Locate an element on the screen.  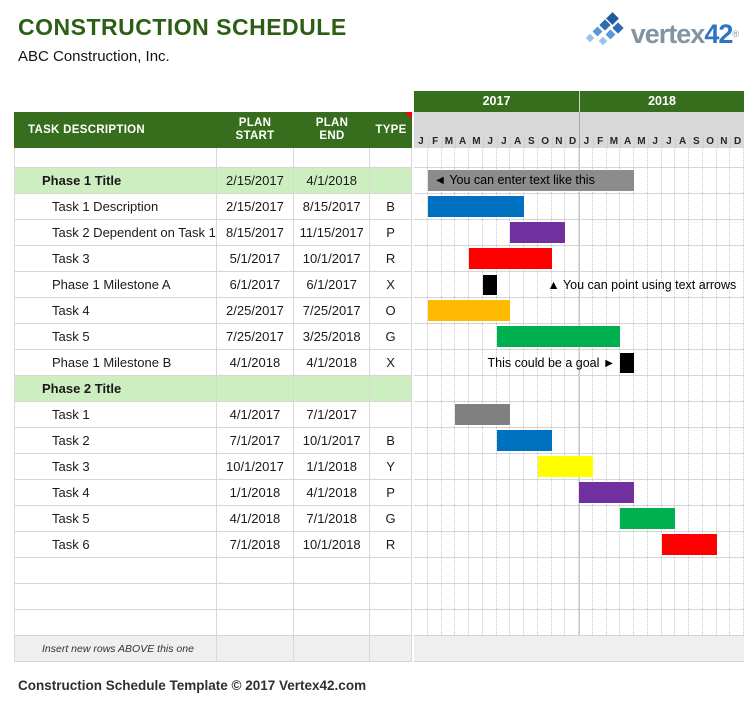
task-description-cell: Task 1 is located at coordinates (116, 414).